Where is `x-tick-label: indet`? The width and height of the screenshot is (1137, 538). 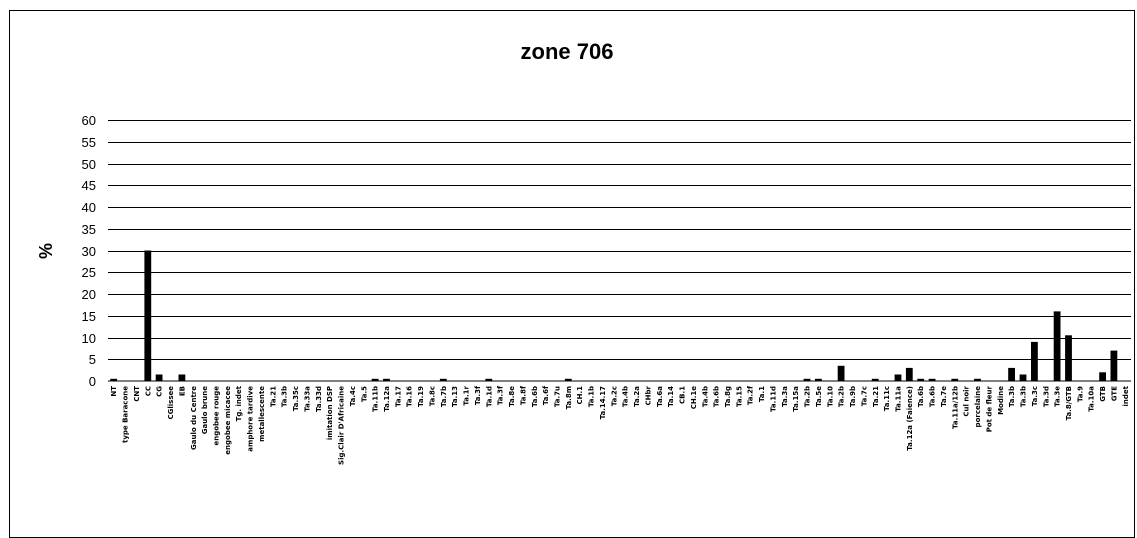
x-tick-label: indet is located at coordinates (1126, 395).